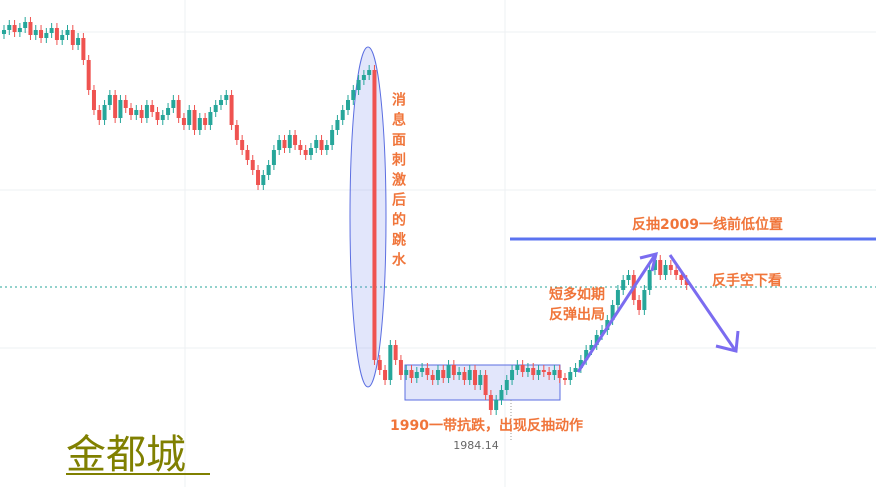  I want to click on resistance-note: 反抽2009一线前低位置, so click(707, 224).